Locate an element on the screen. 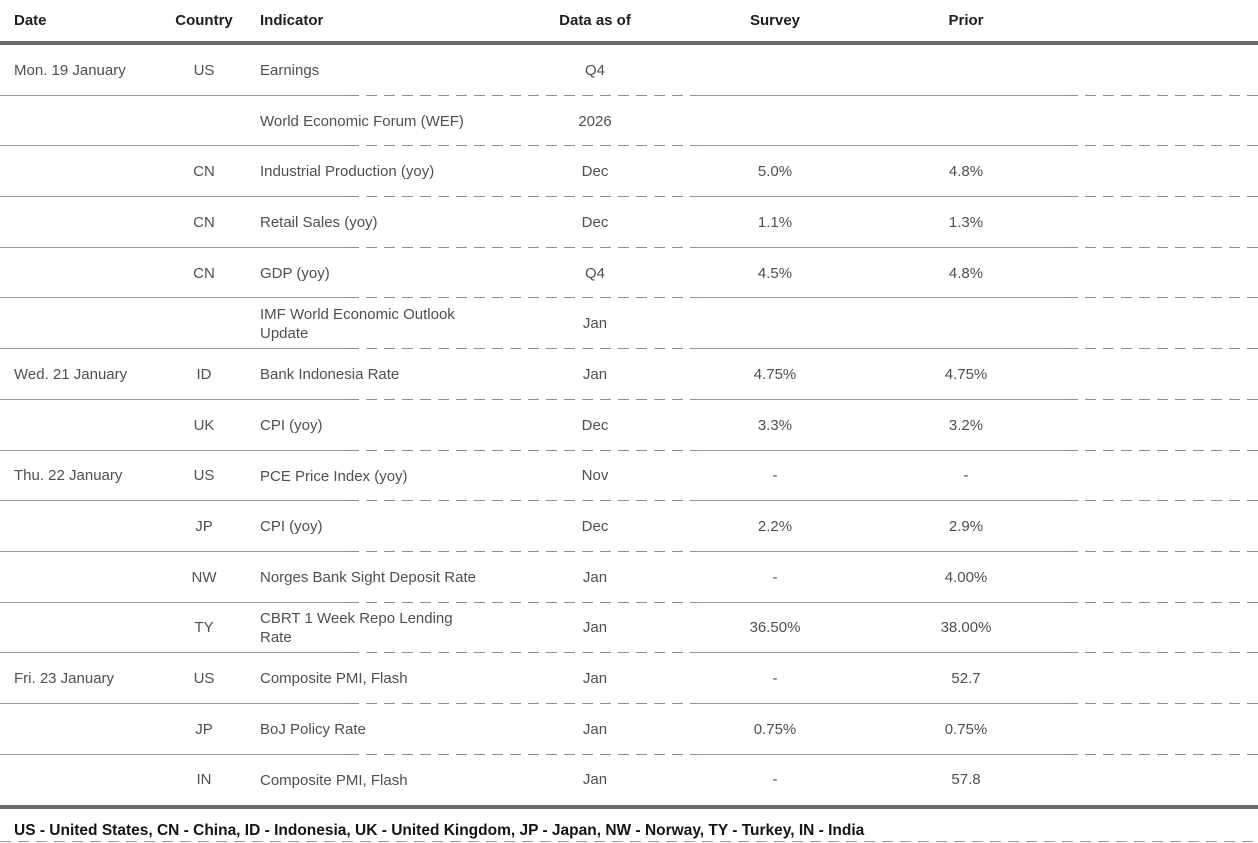 The width and height of the screenshot is (1258, 843). row-country-cell: UK is located at coordinates (204, 425).